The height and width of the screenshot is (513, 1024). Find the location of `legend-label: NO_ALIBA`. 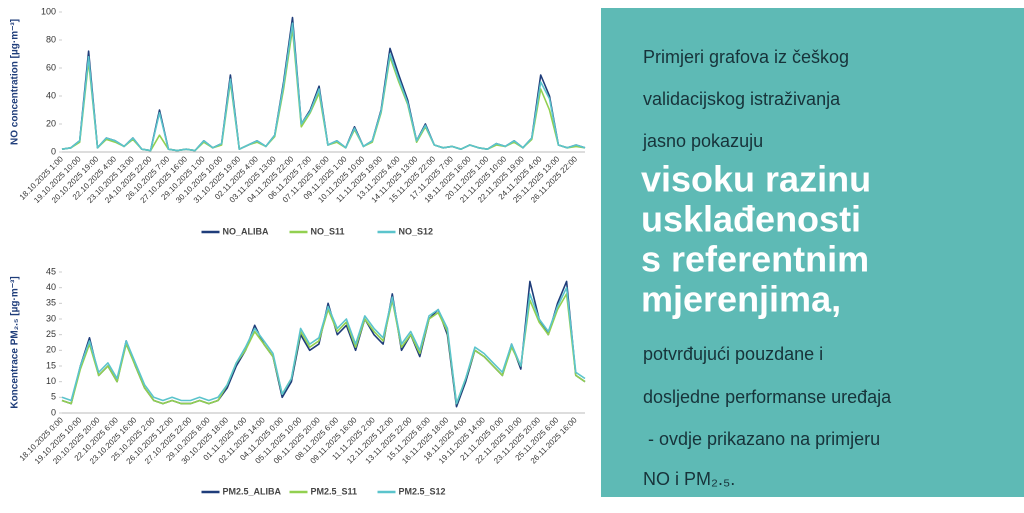

legend-label: NO_ALIBA is located at coordinates (246, 231).